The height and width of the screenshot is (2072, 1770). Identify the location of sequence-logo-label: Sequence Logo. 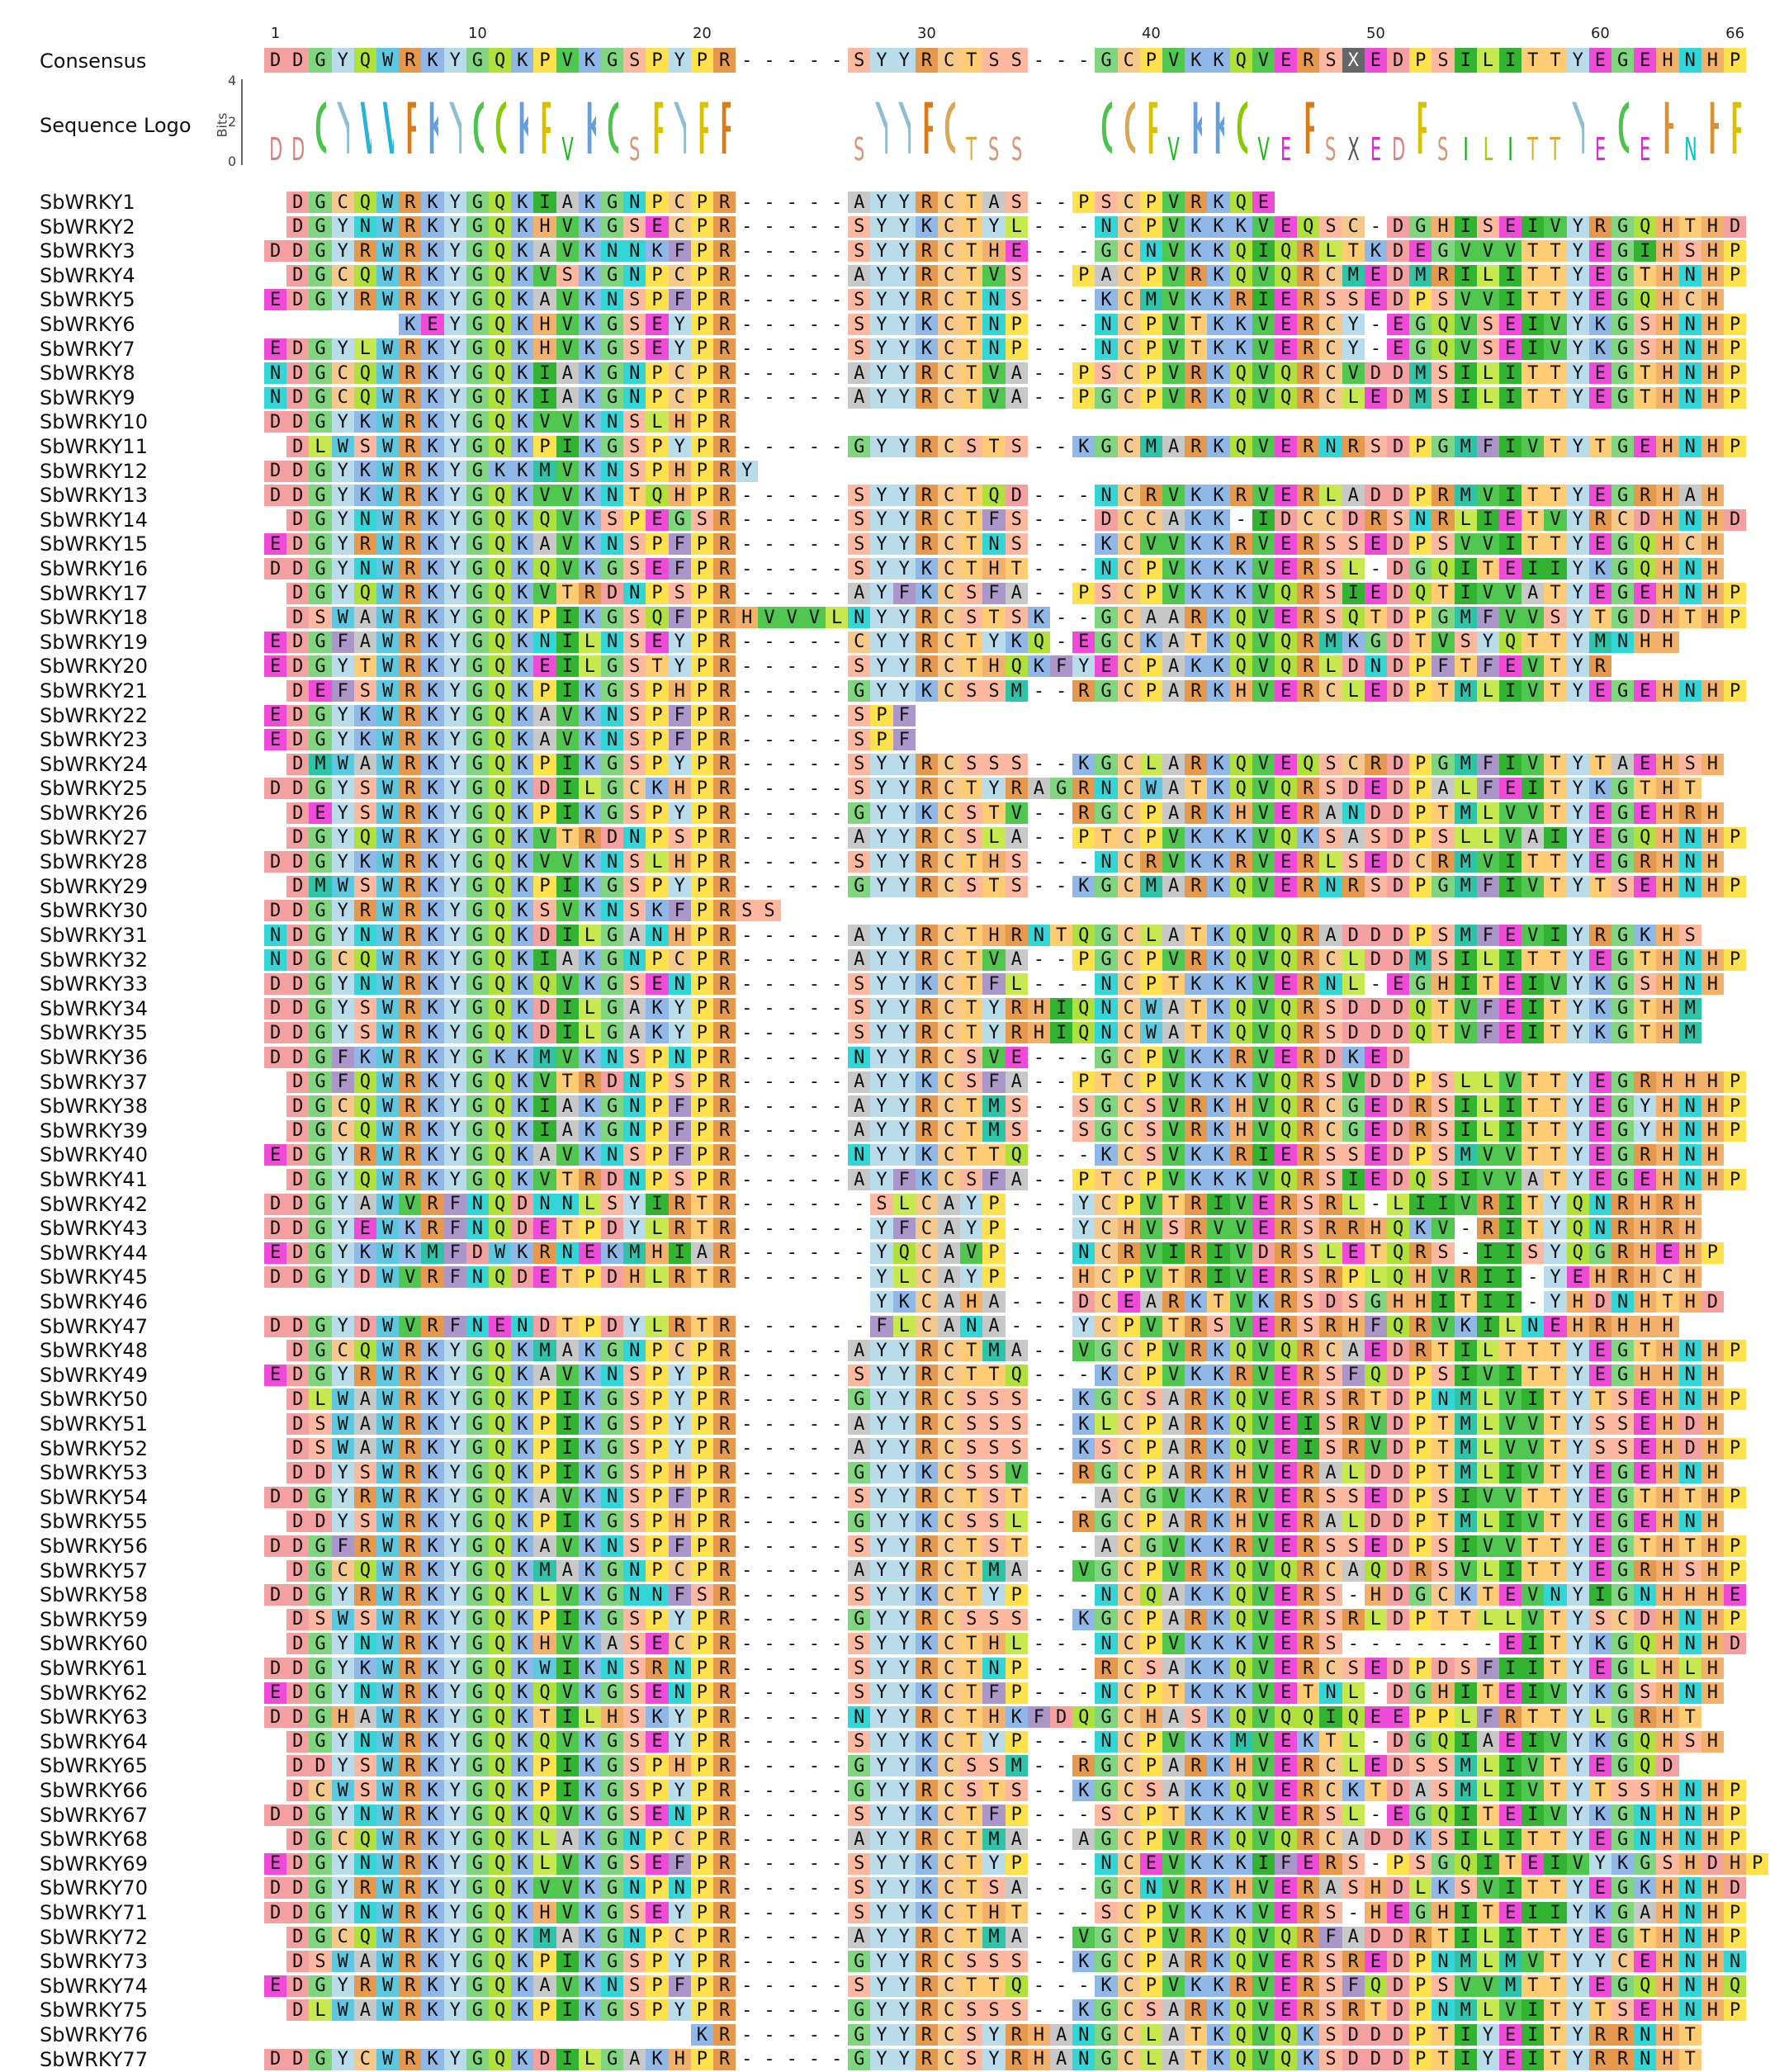
(116, 125).